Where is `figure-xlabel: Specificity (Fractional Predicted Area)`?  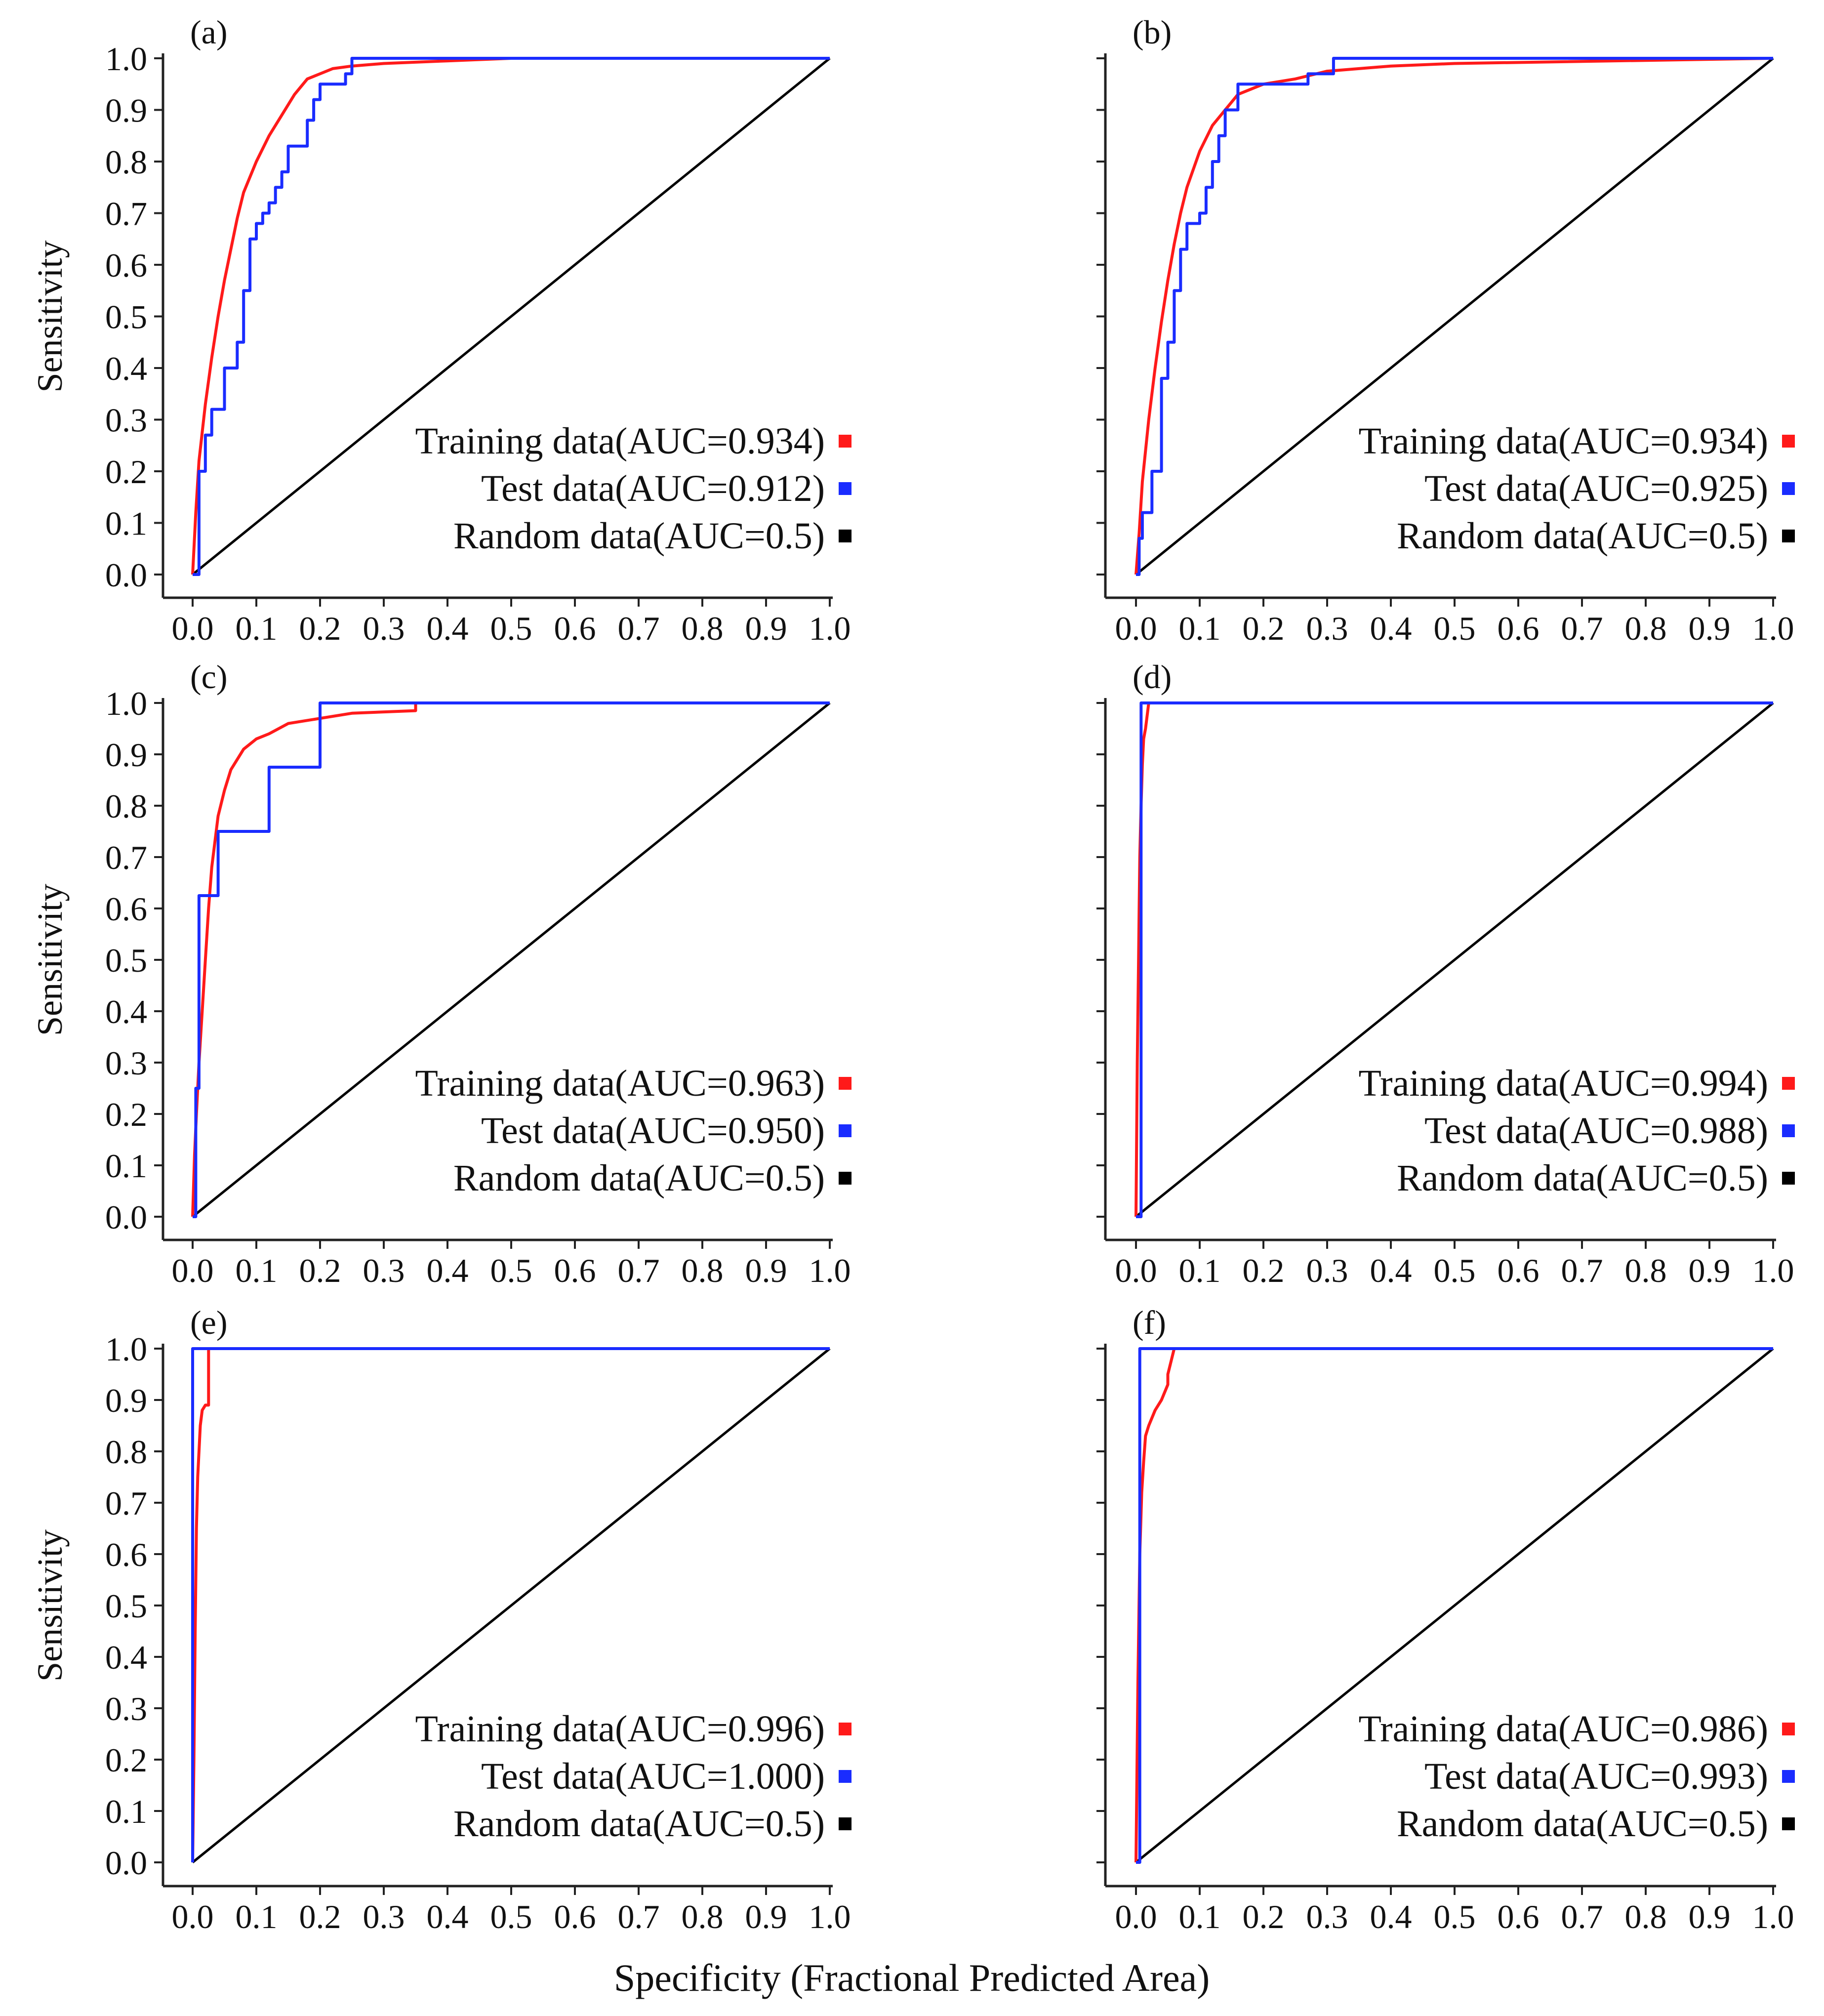 figure-xlabel: Specificity (Fractional Predicted Area) is located at coordinates (912, 1977).